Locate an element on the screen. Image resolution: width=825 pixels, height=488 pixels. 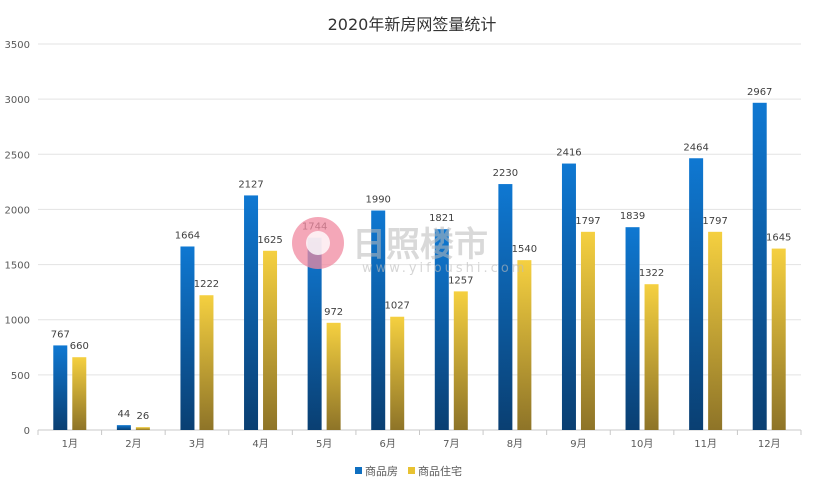
data-label: 1222 is located at coordinates (206, 284).